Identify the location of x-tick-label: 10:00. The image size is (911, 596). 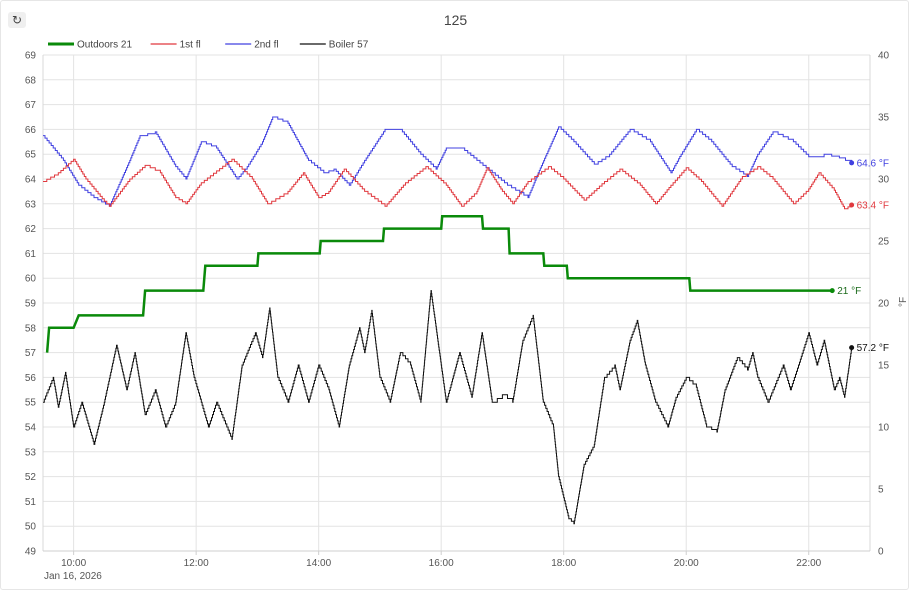
(73, 563).